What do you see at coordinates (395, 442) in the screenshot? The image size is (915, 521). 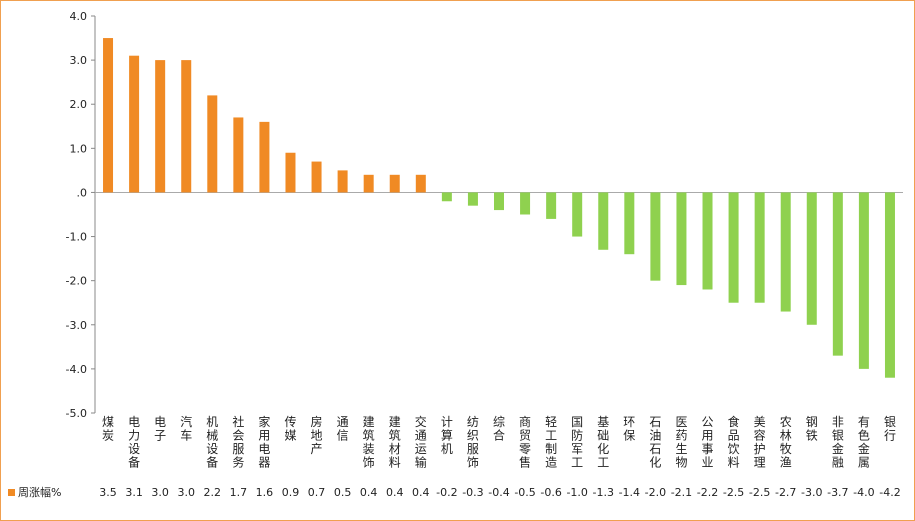 I see `category-label: 建筑材料` at bounding box center [395, 442].